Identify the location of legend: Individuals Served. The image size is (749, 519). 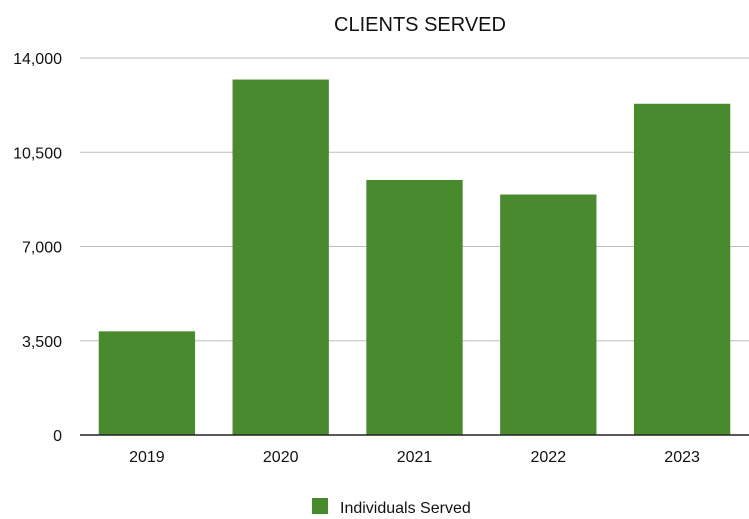
(391, 507).